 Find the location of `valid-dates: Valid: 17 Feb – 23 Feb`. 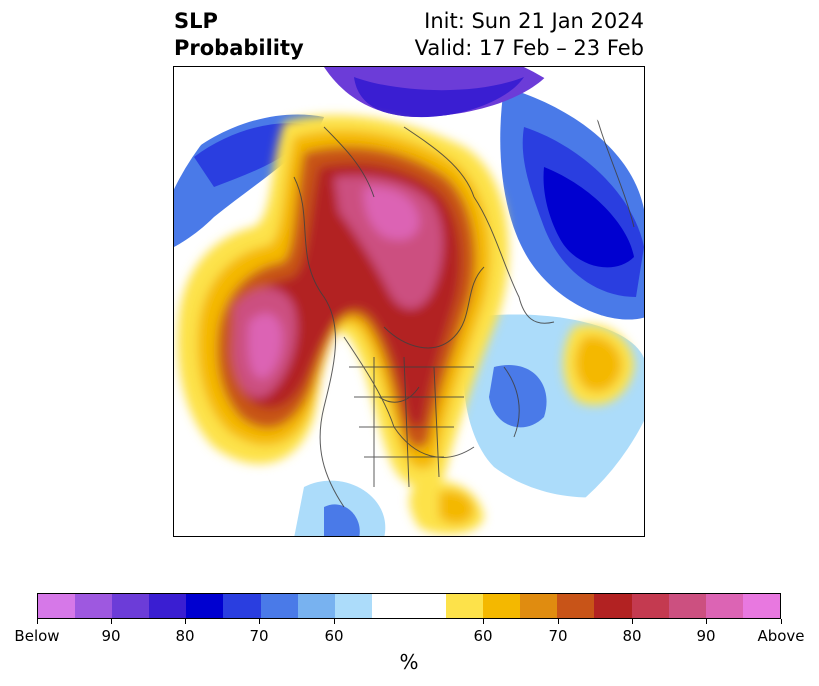

valid-dates: Valid: 17 Feb – 23 Feb is located at coordinates (529, 48).